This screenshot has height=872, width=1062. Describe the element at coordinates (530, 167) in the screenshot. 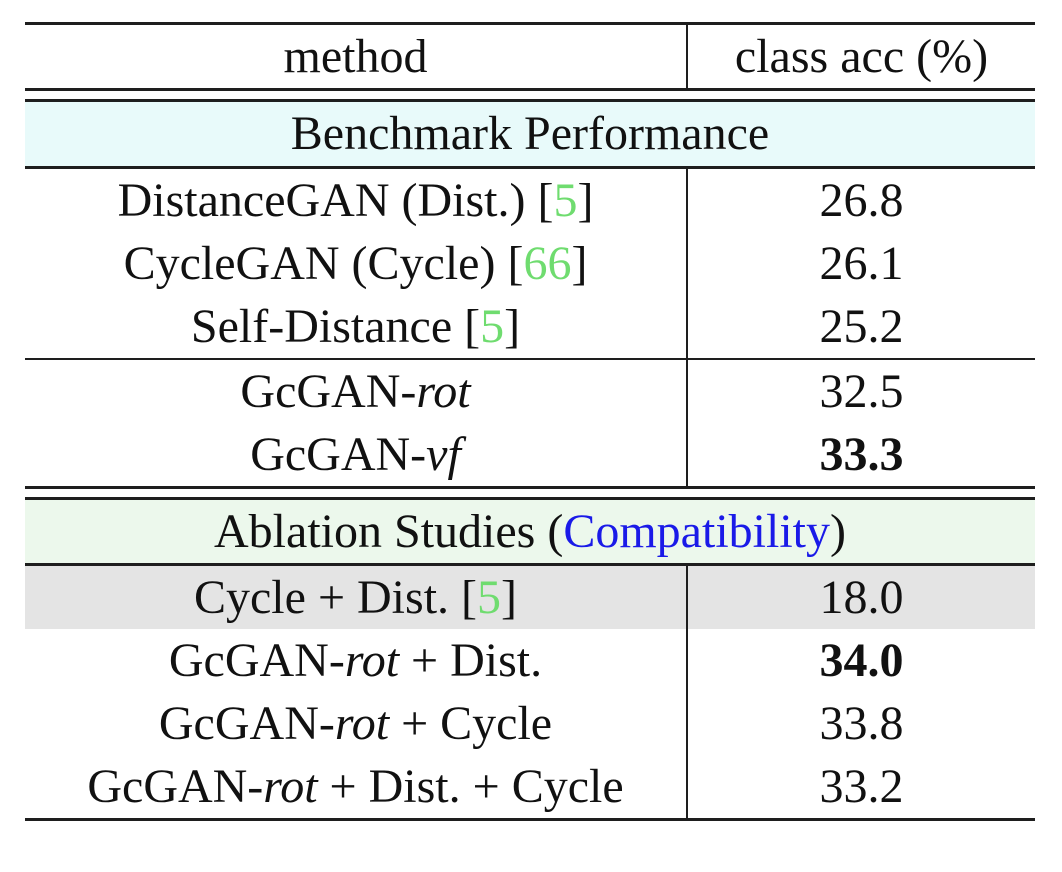

I see `rule-benchmark-band-bottom` at that location.